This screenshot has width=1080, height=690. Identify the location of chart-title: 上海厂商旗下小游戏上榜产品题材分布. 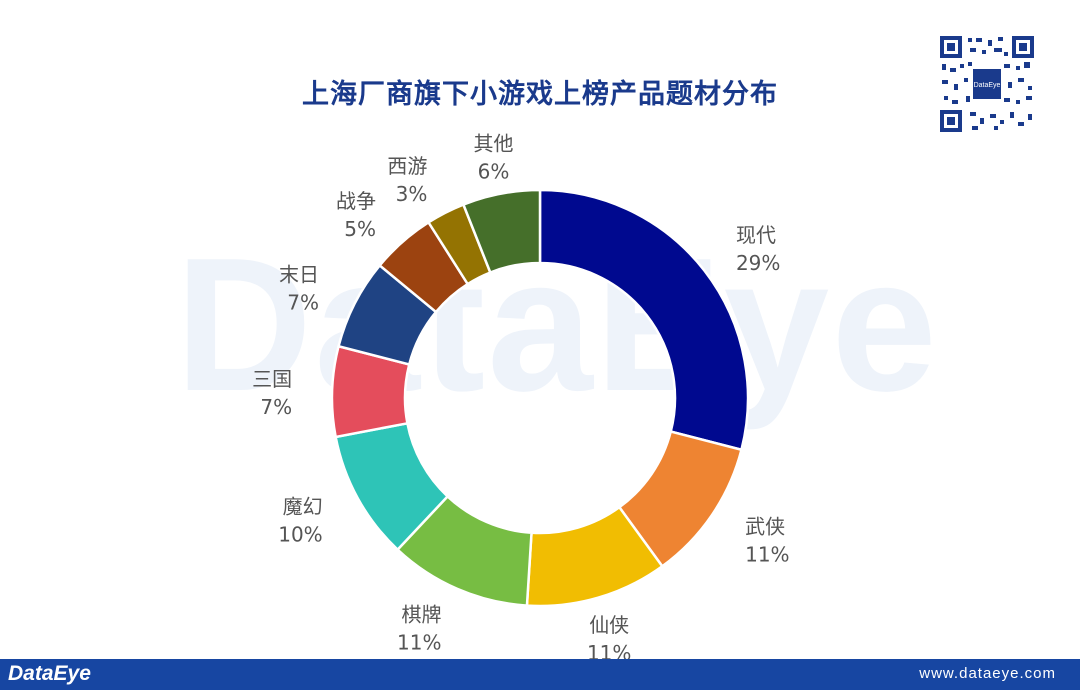
(540, 94).